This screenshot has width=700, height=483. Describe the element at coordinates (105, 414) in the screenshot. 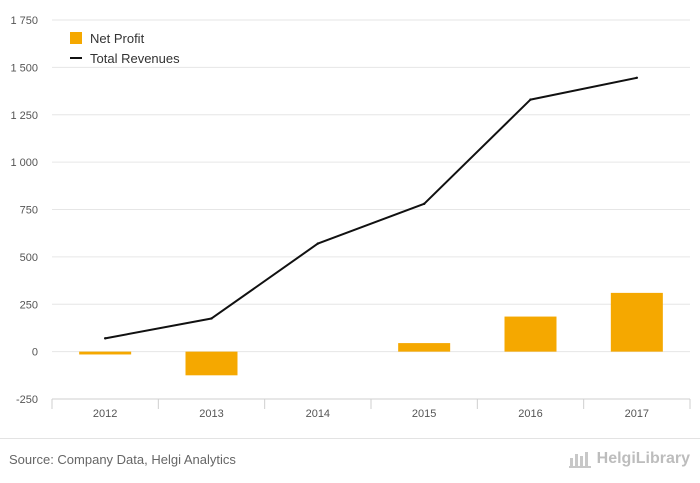

I see `x-tick-label: 2012` at that location.